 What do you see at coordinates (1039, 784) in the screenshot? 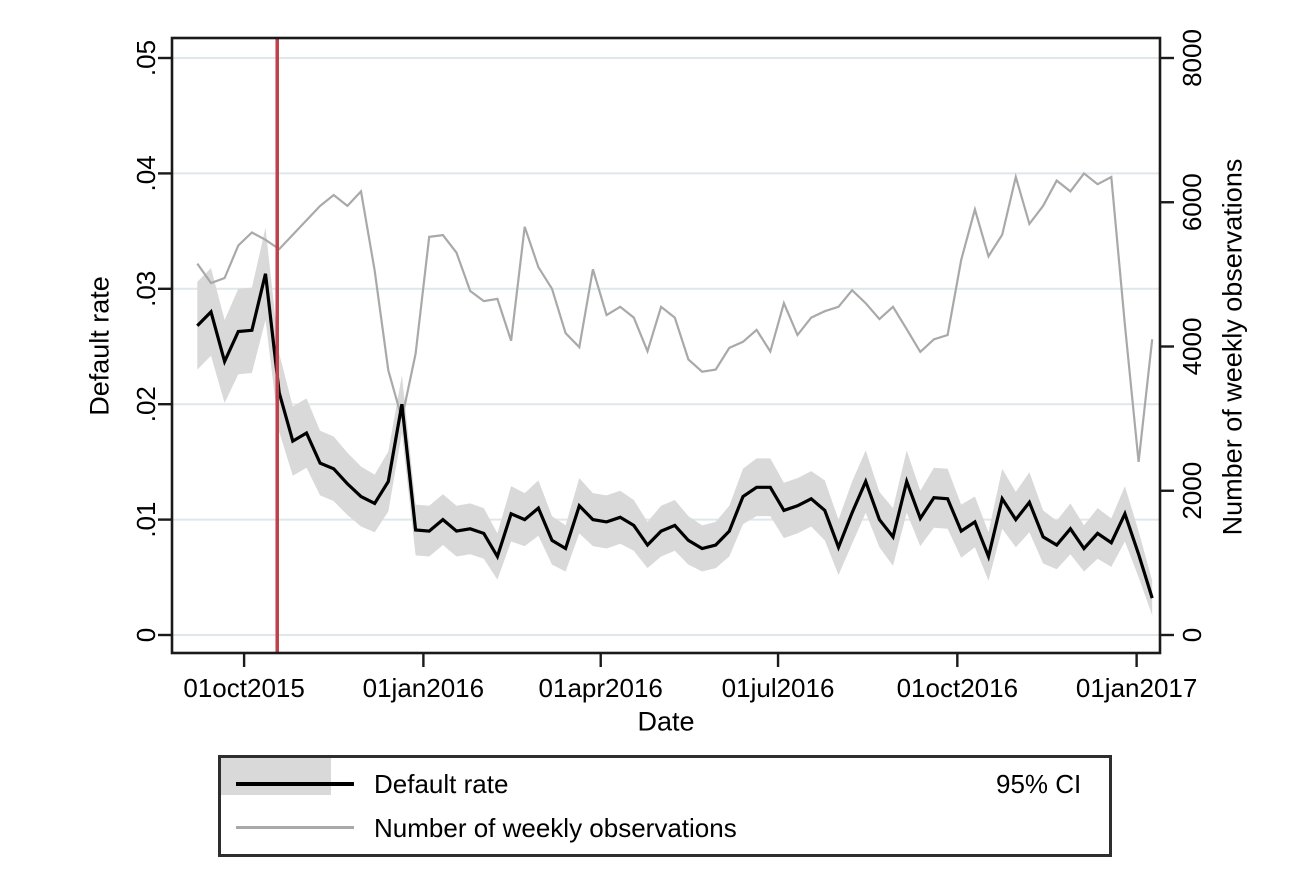
I see `legend-label-ci: 95% CI` at bounding box center [1039, 784].